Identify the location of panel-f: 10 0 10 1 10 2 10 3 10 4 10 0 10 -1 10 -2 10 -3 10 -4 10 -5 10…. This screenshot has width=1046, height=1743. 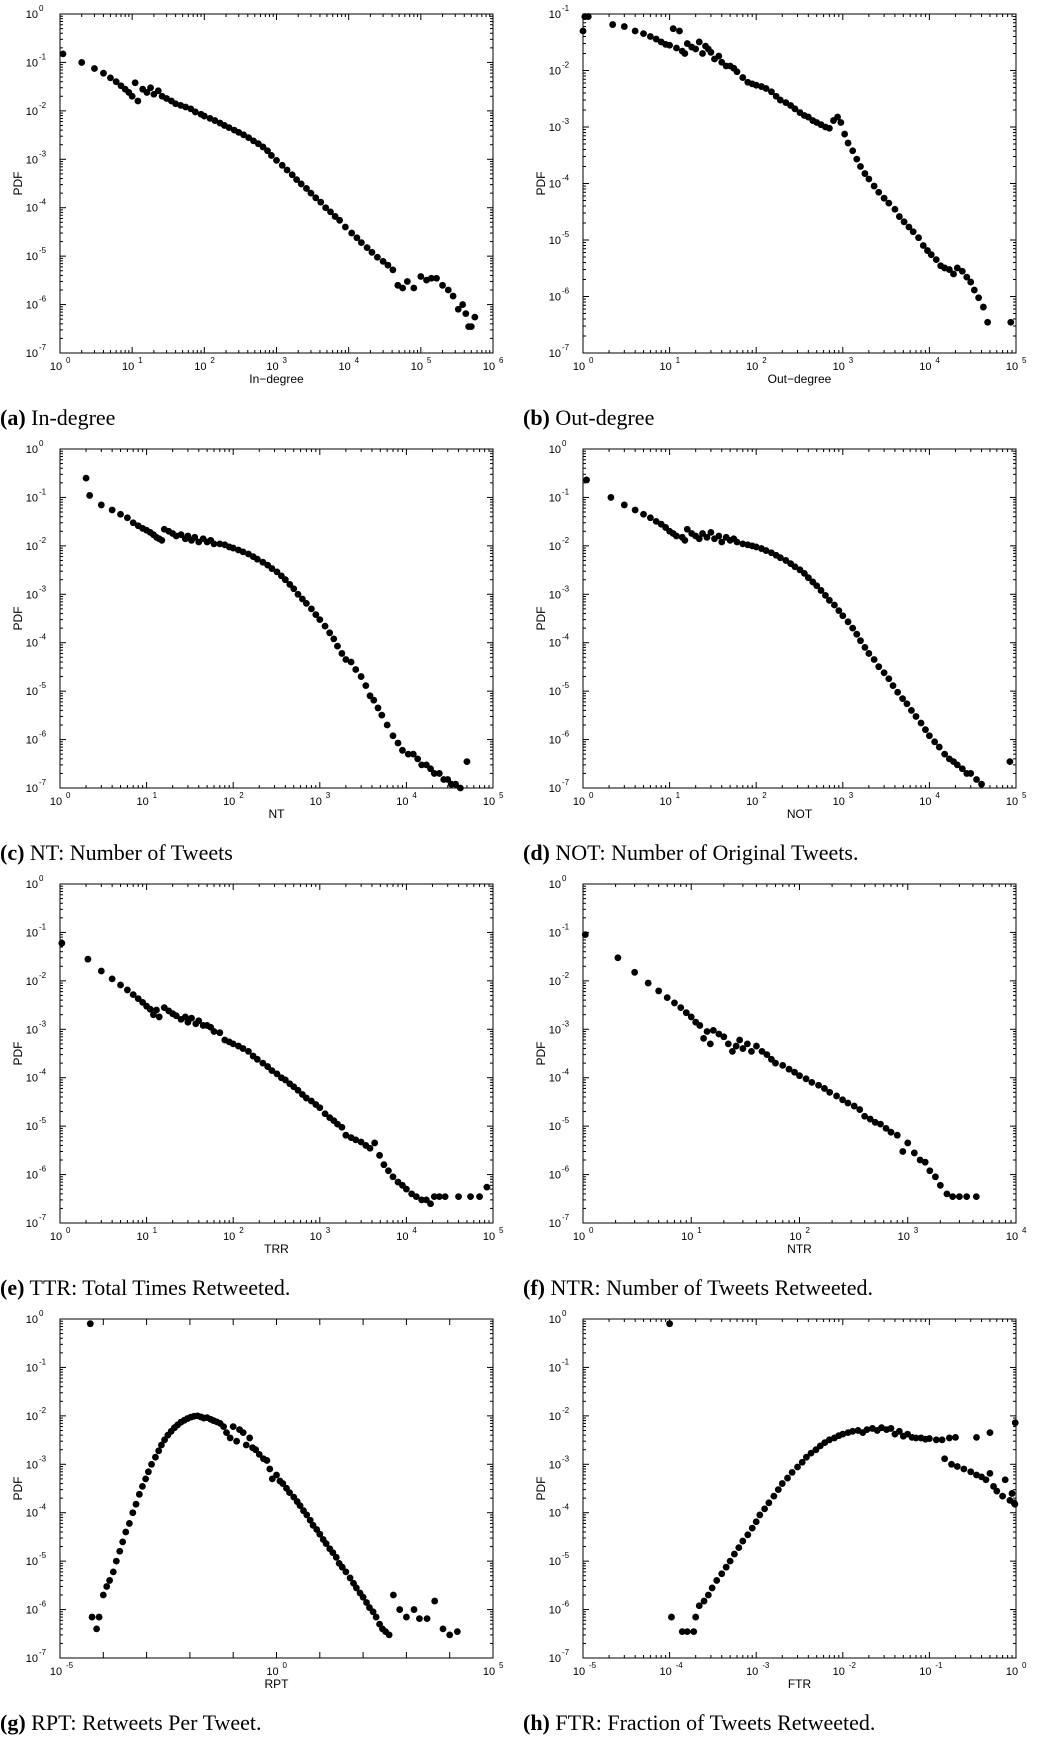
(784, 1087).